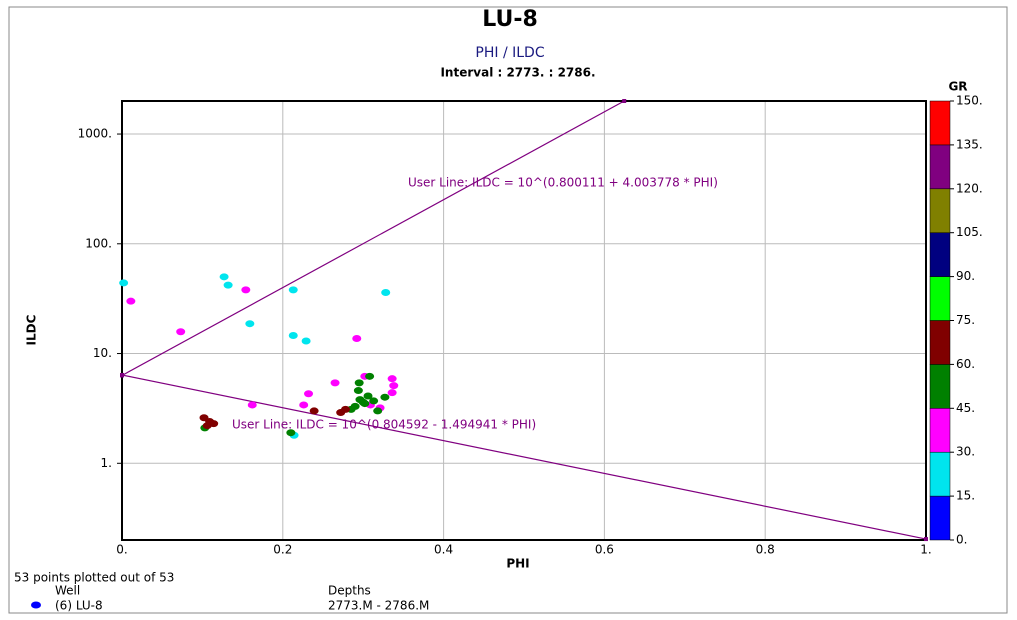 This screenshot has height=620, width=1017. I want to click on well-header: Well, so click(67, 591).